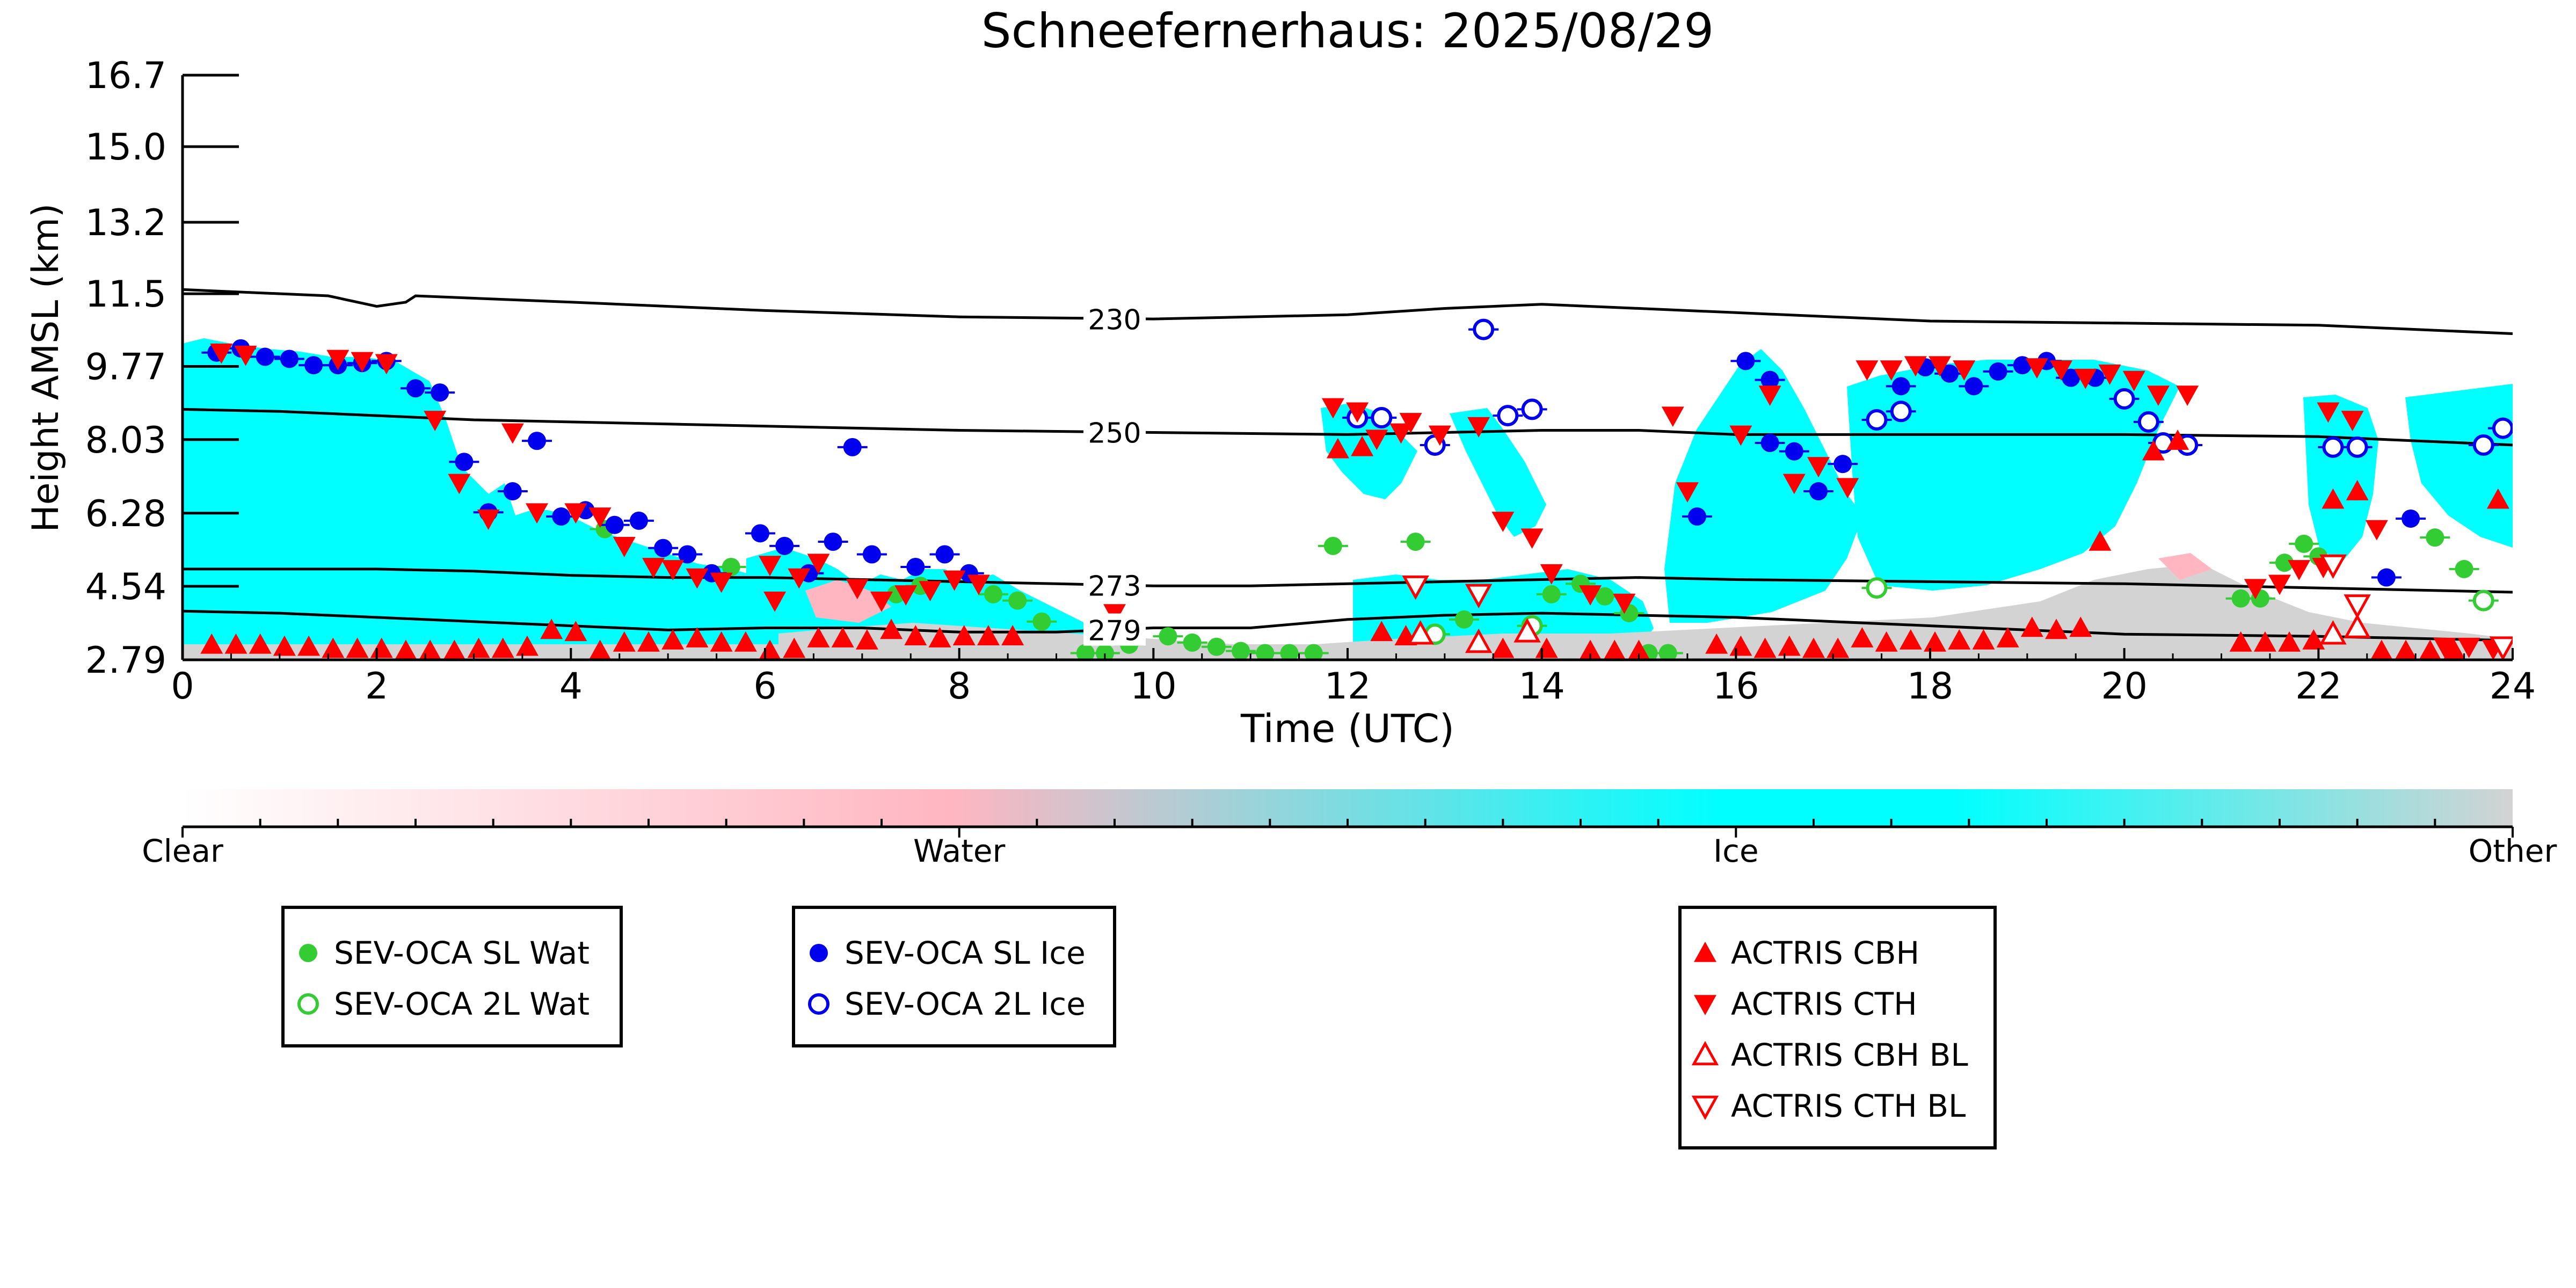  What do you see at coordinates (965, 953) in the screenshot?
I see `legend-label-sev-oca-sl-ice: SEV-OCA SL Ice` at bounding box center [965, 953].